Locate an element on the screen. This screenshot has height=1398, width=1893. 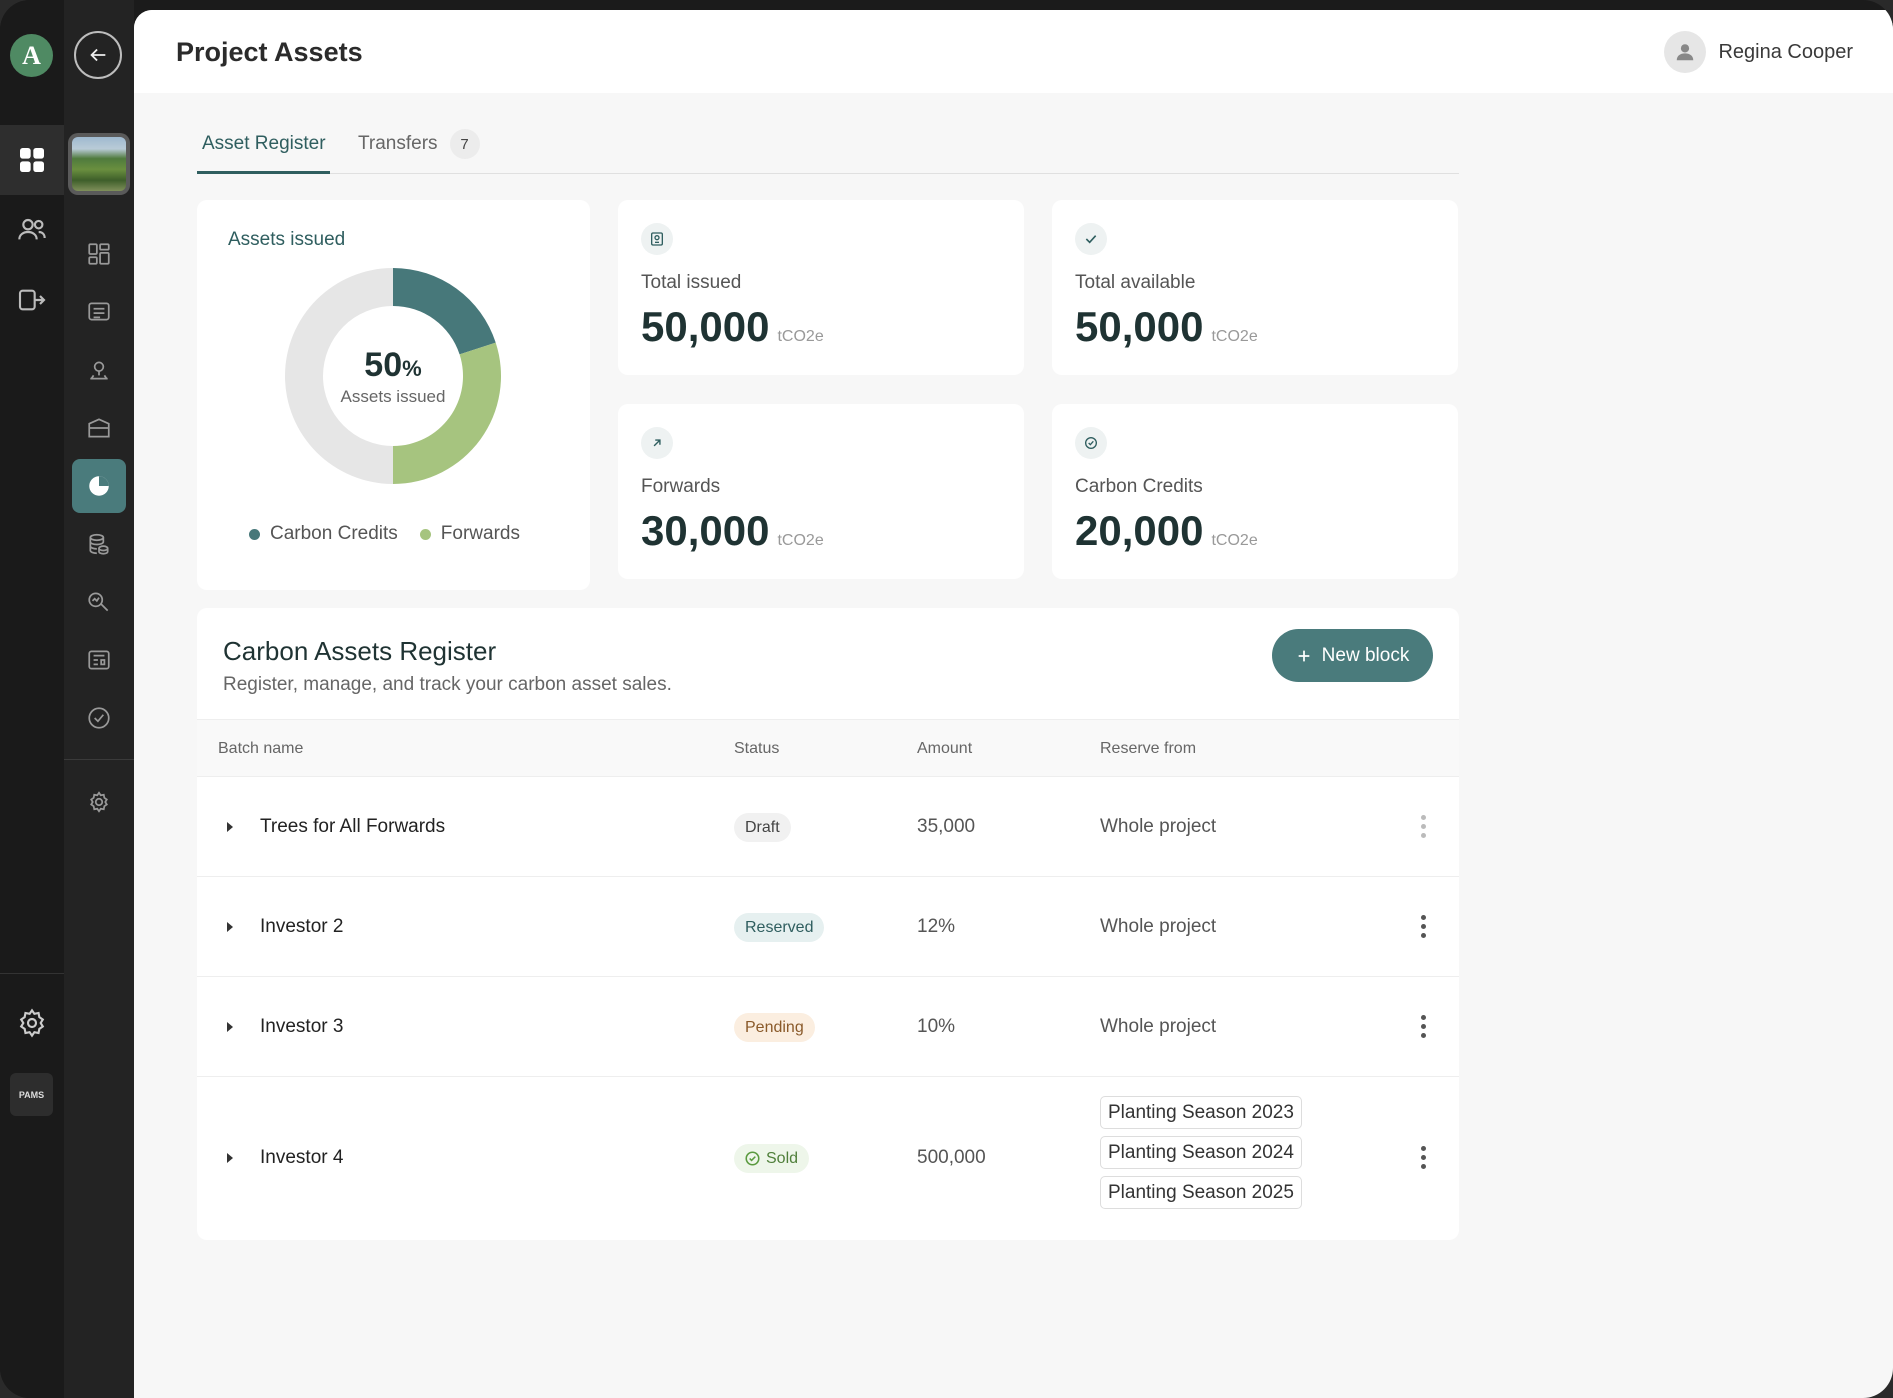
primary-sidebar: A PAMS is located at coordinates (32, 699).